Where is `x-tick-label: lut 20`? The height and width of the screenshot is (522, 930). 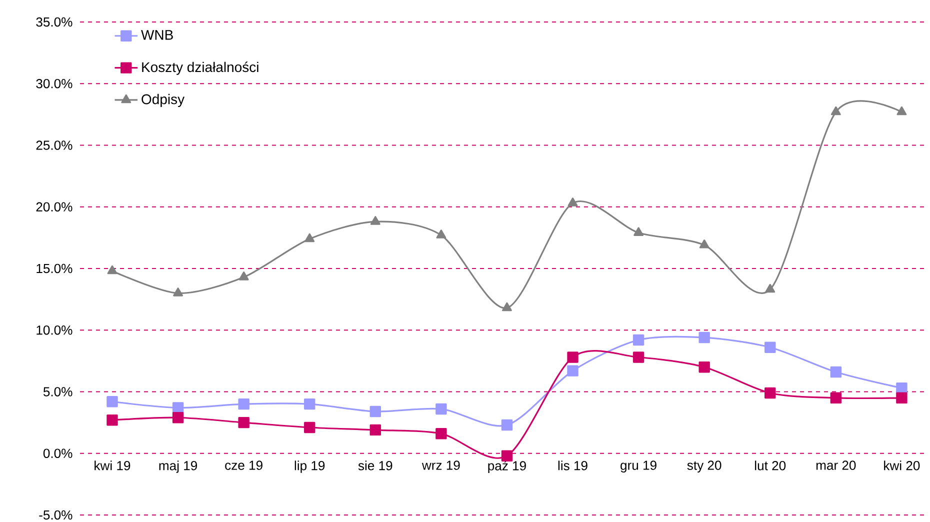 x-tick-label: lut 20 is located at coordinates (770, 465).